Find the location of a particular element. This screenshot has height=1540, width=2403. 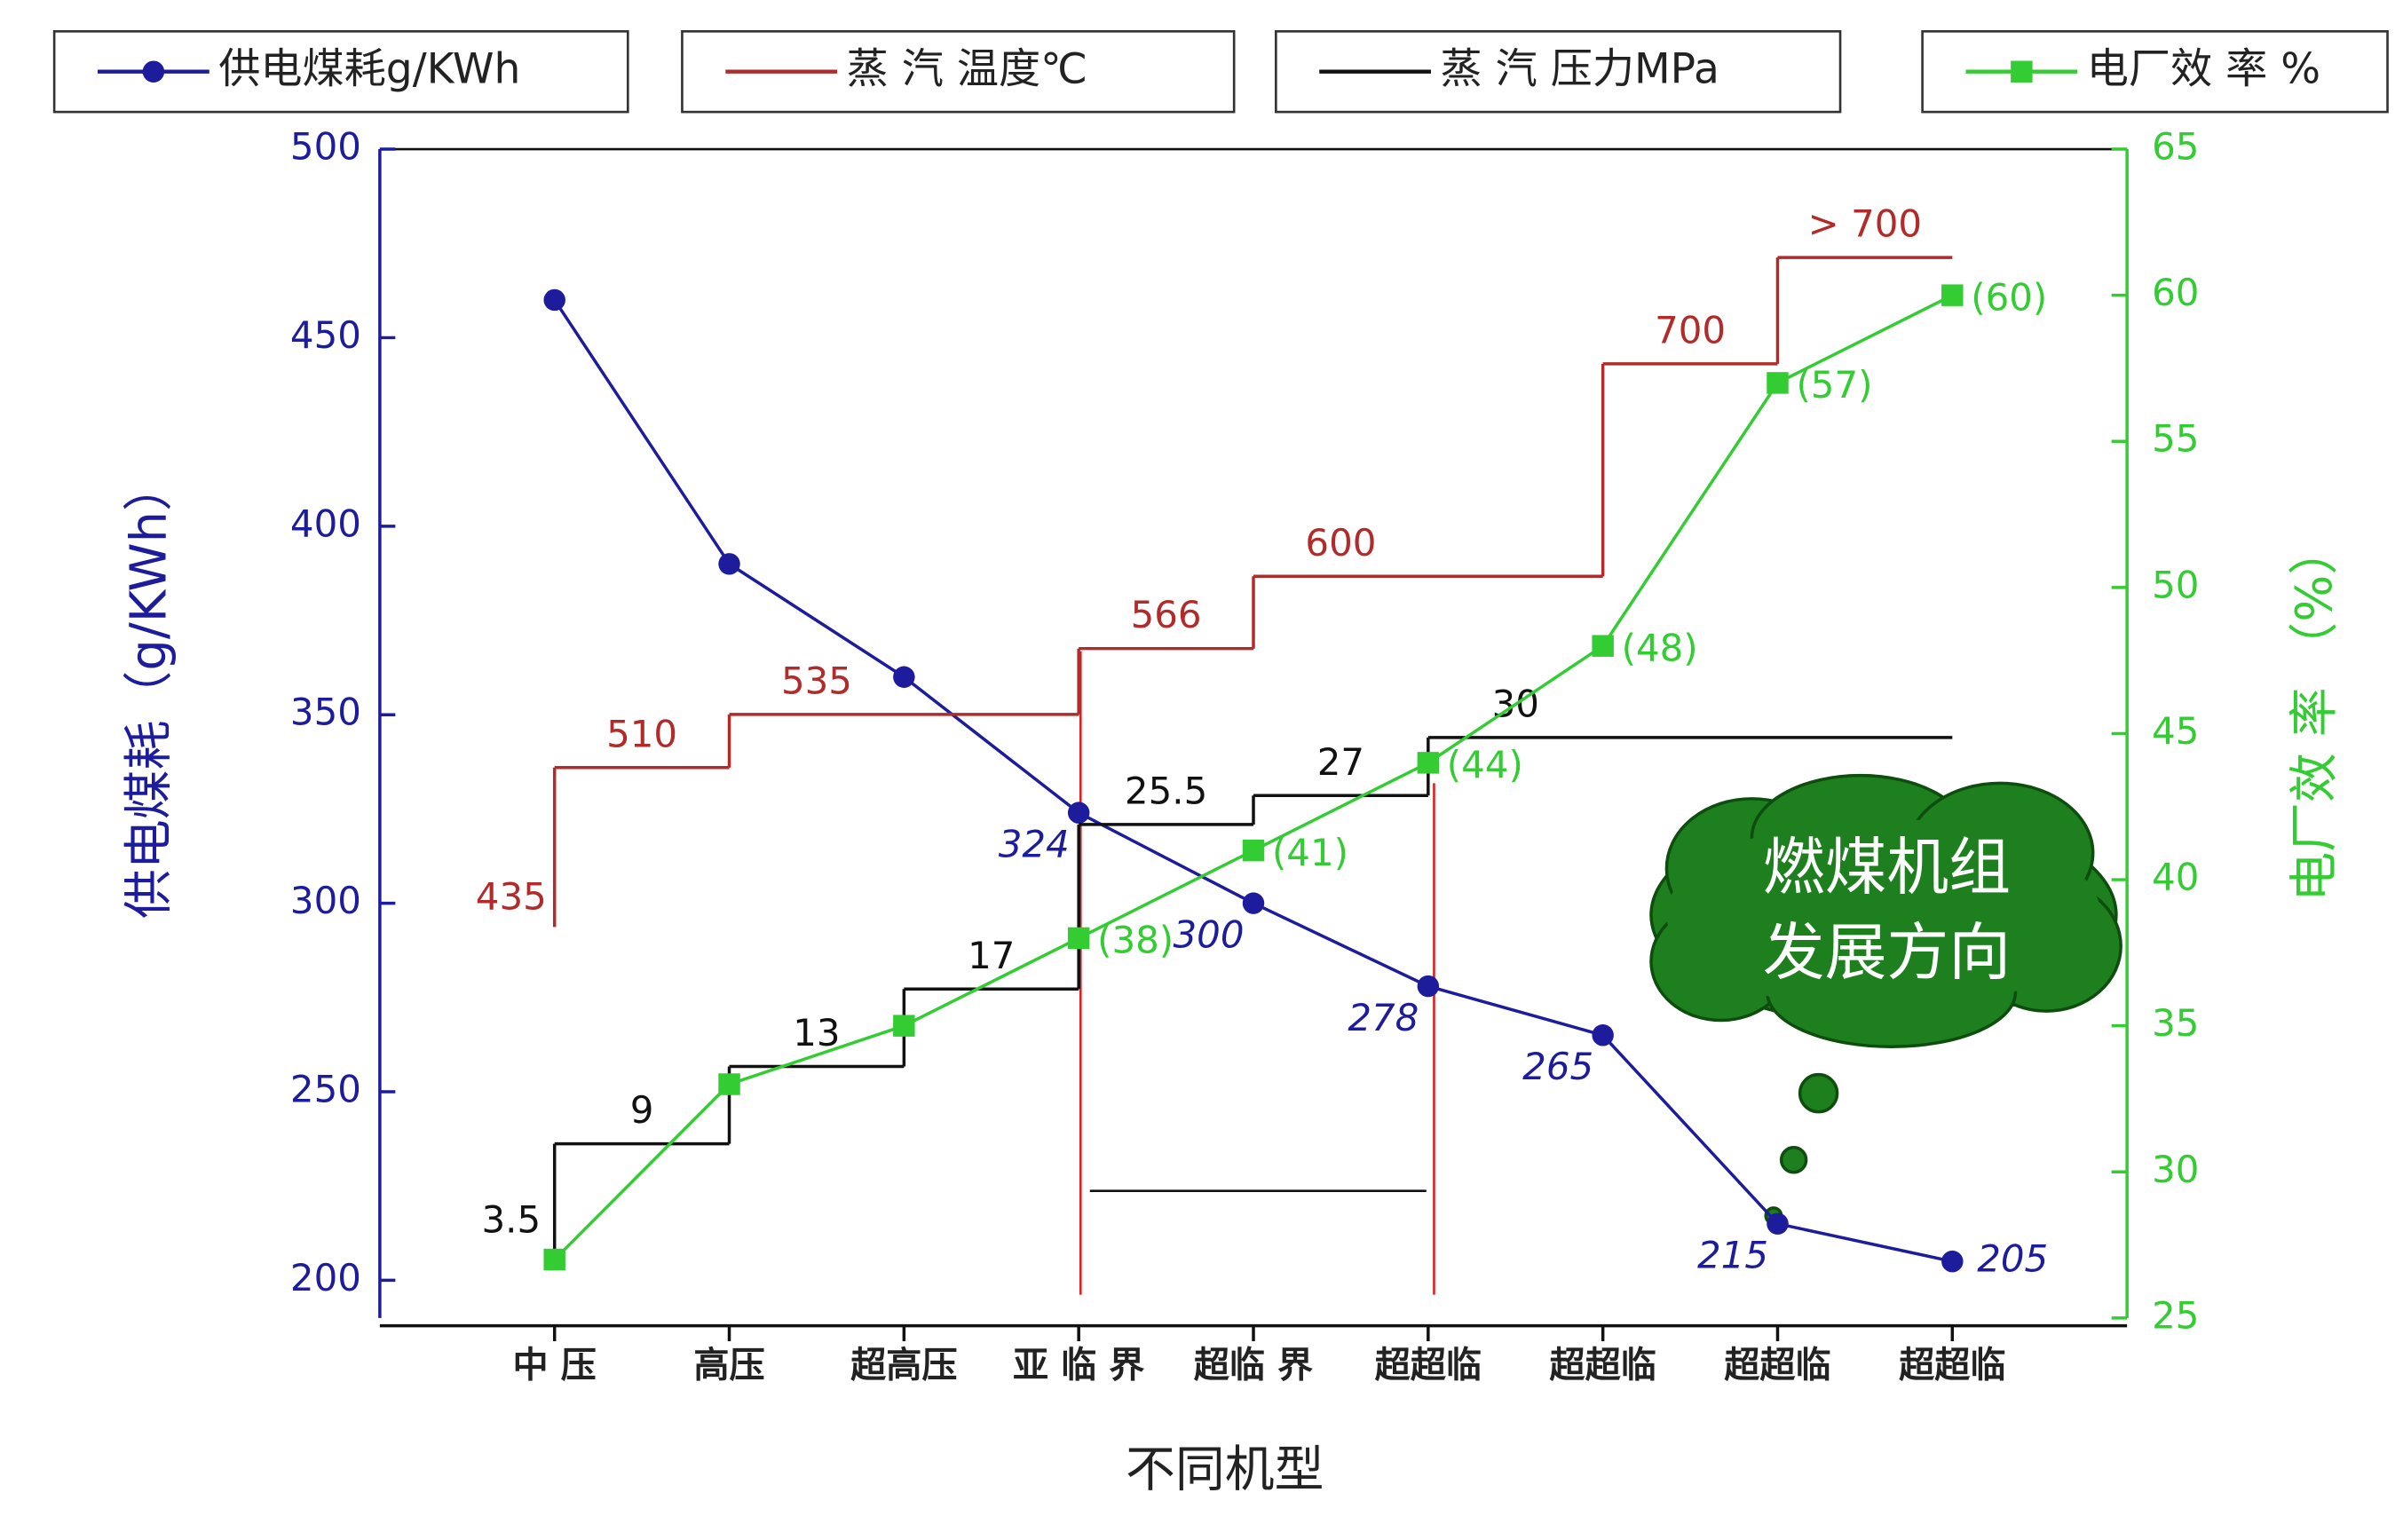

value-label: 300 is located at coordinates (1209, 935).